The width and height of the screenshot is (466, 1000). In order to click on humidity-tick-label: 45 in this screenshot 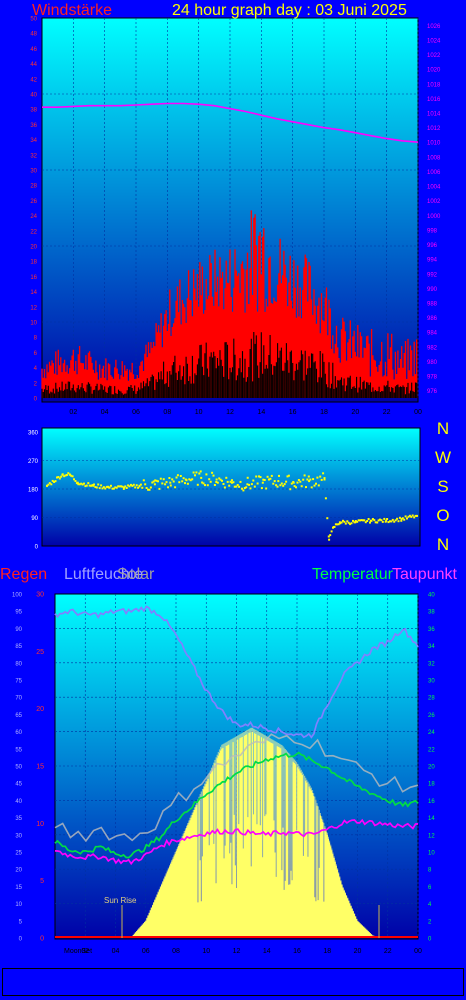, I will do `click(18, 785)`.